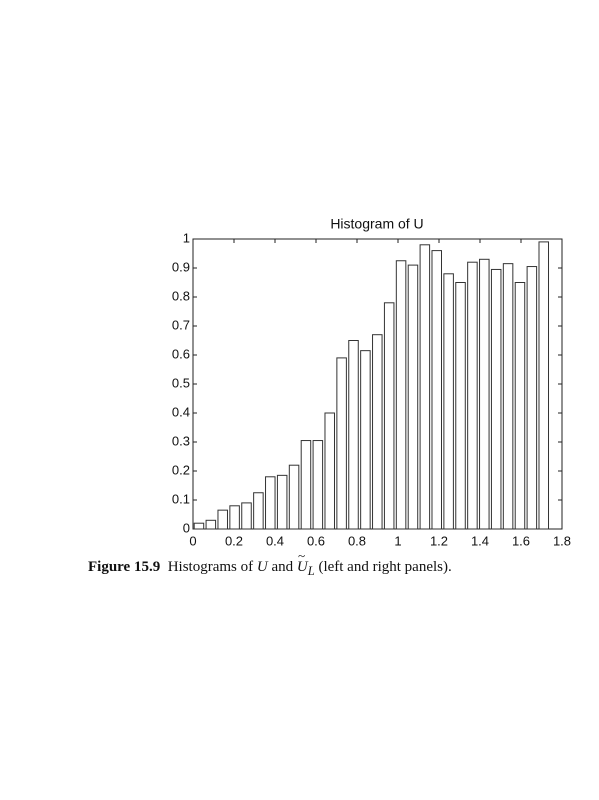 The height and width of the screenshot is (800, 599). I want to click on x-tick-label: 0.8, so click(357, 540).